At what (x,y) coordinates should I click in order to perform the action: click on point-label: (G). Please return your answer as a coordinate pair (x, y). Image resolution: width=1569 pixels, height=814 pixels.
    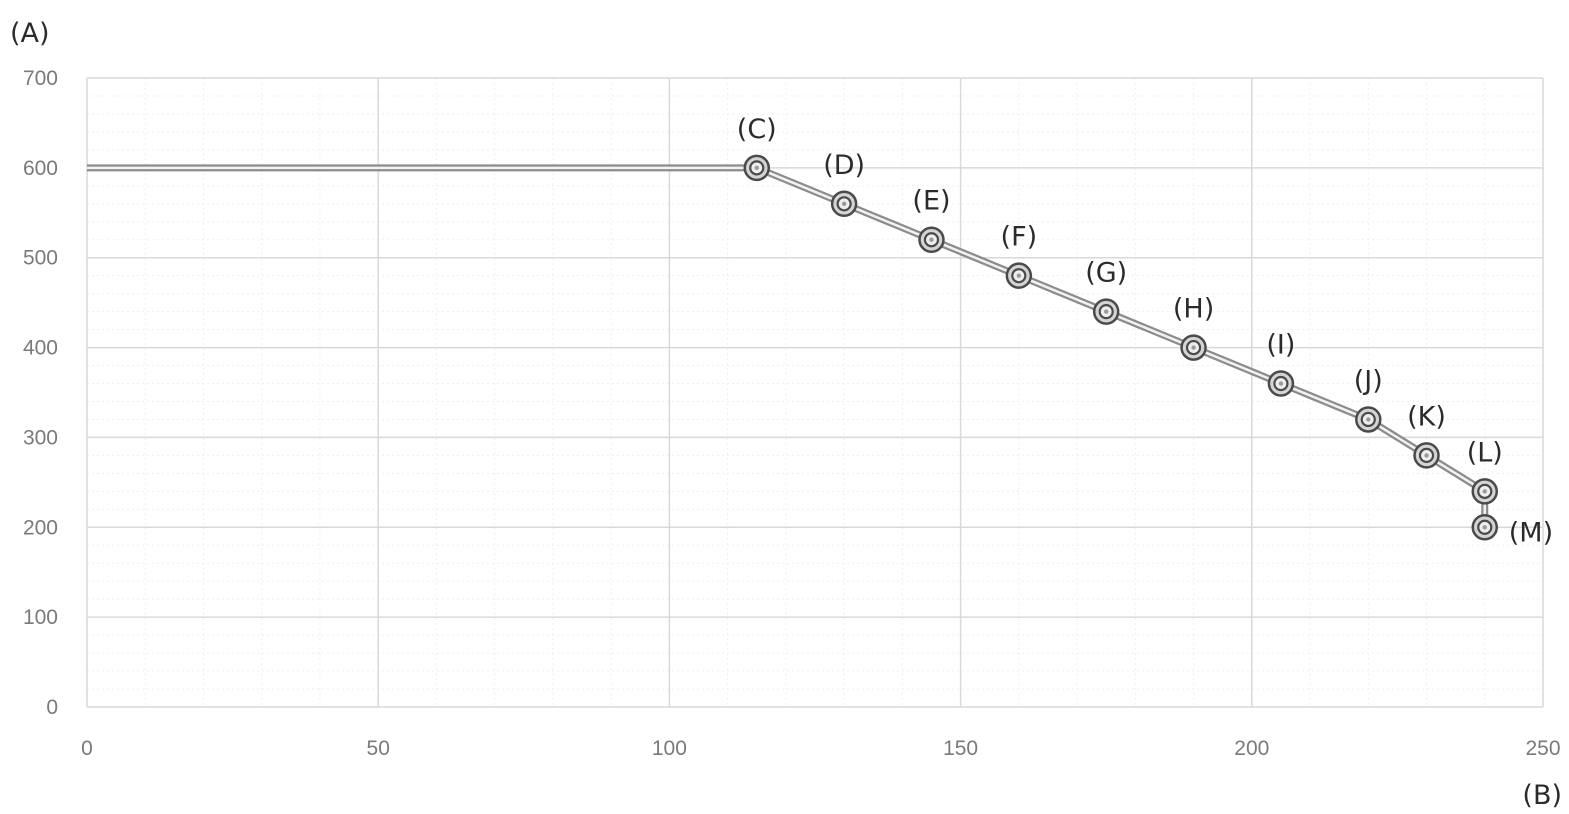
    Looking at the image, I should click on (1106, 273).